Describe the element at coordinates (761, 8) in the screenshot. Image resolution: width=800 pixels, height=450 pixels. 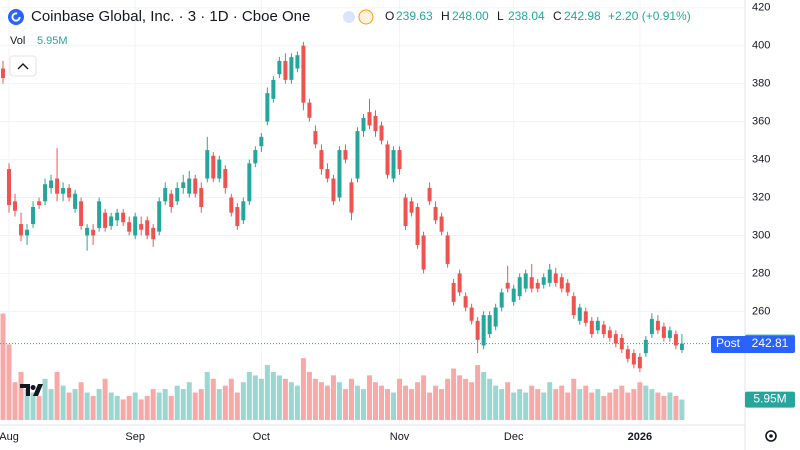
I see `y-tick-label: 420` at that location.